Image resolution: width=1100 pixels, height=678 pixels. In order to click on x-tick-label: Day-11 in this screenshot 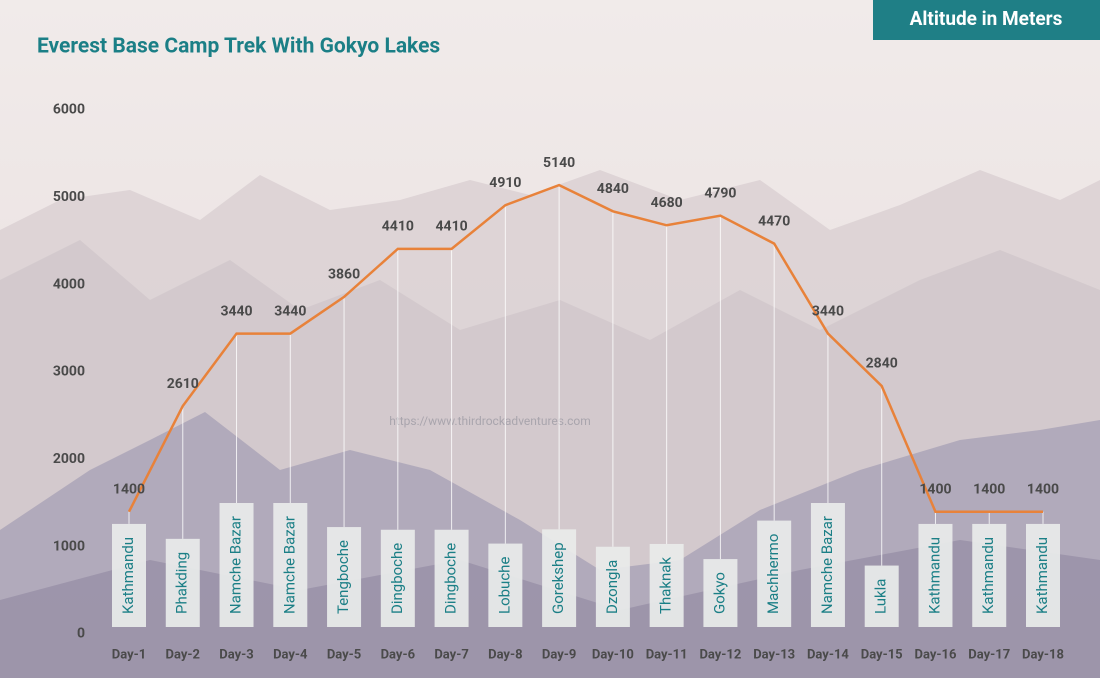, I will do `click(667, 654)`.